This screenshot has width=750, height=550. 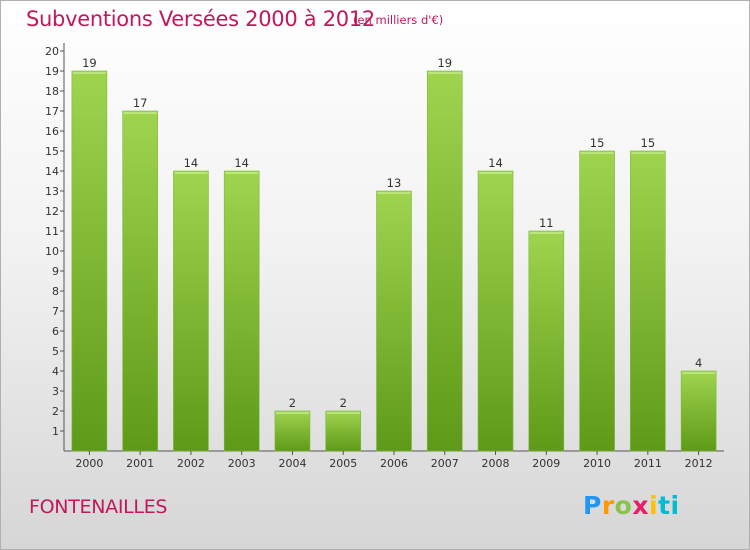 What do you see at coordinates (631, 505) in the screenshot?
I see `proxiti-logo: Proxiti` at bounding box center [631, 505].